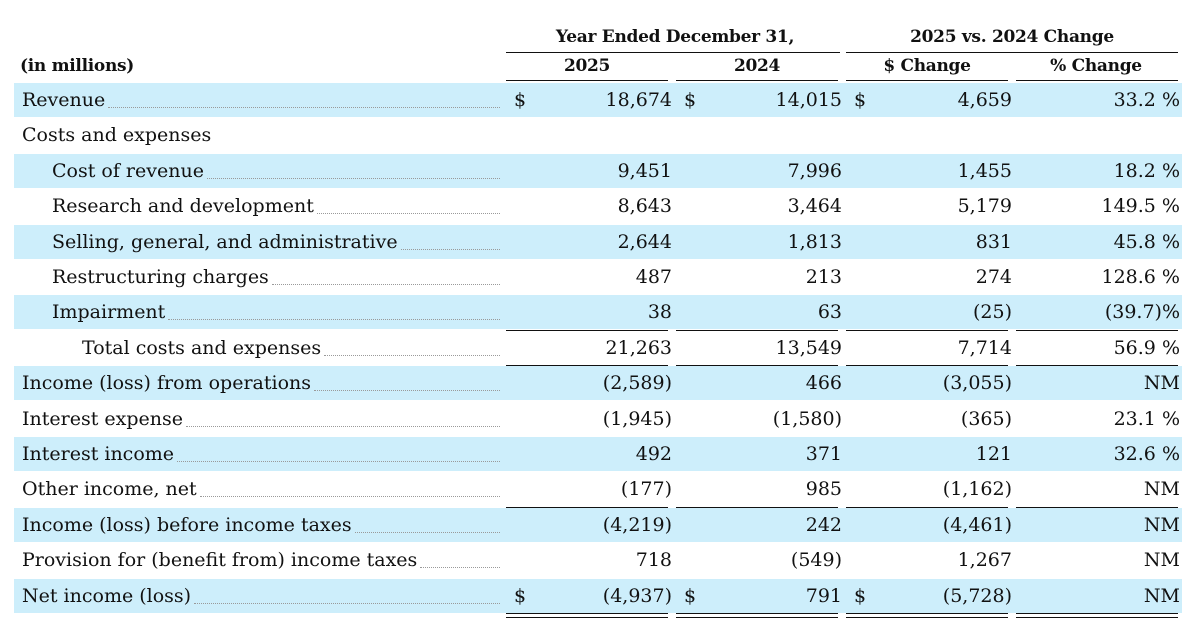  I want to click on cell-pct: 23.1 %, so click(1146, 418).